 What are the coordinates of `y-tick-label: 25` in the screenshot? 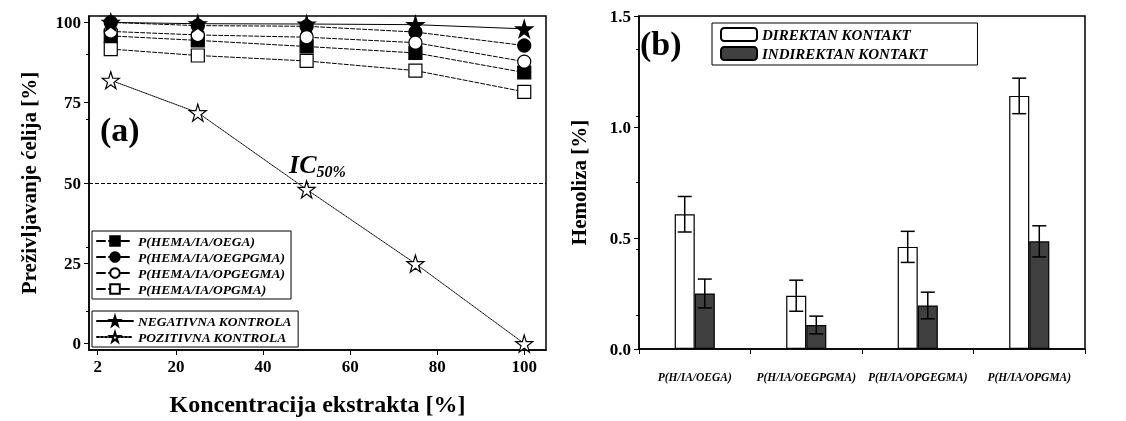 It's located at (72, 263).